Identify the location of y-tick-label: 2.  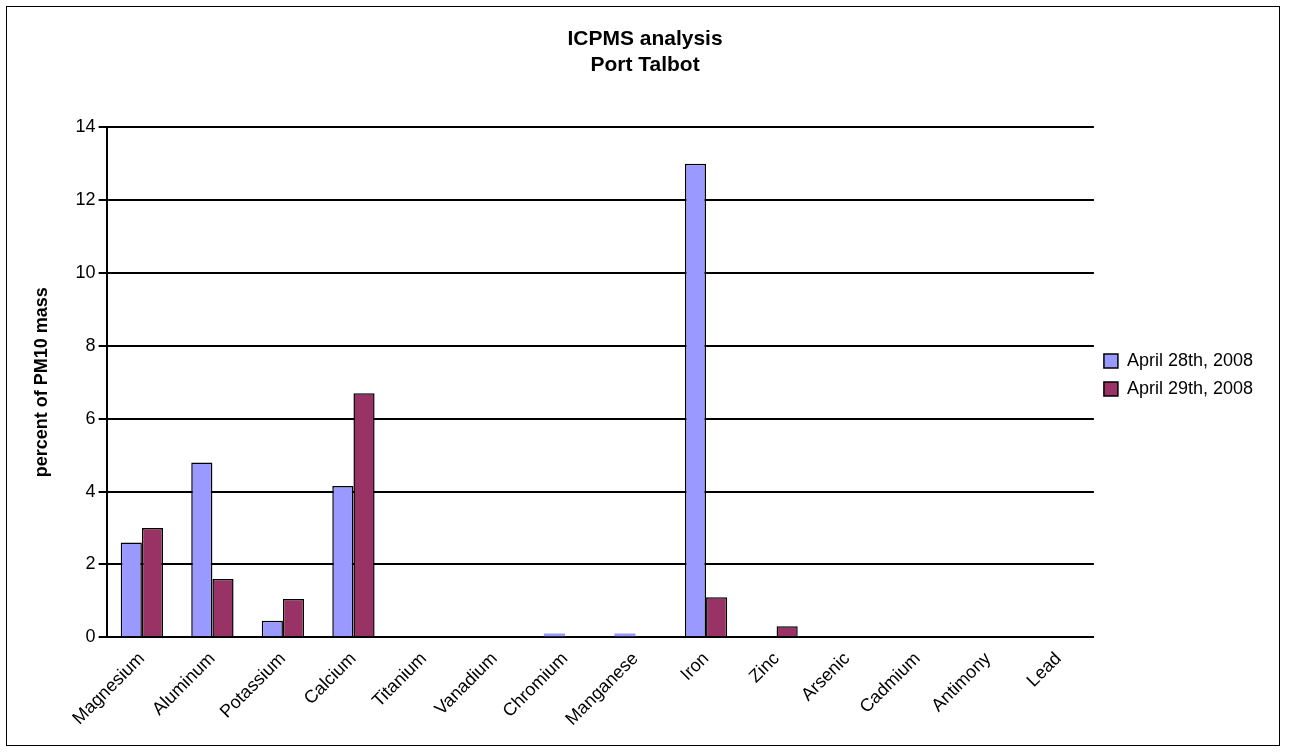
(90, 563).